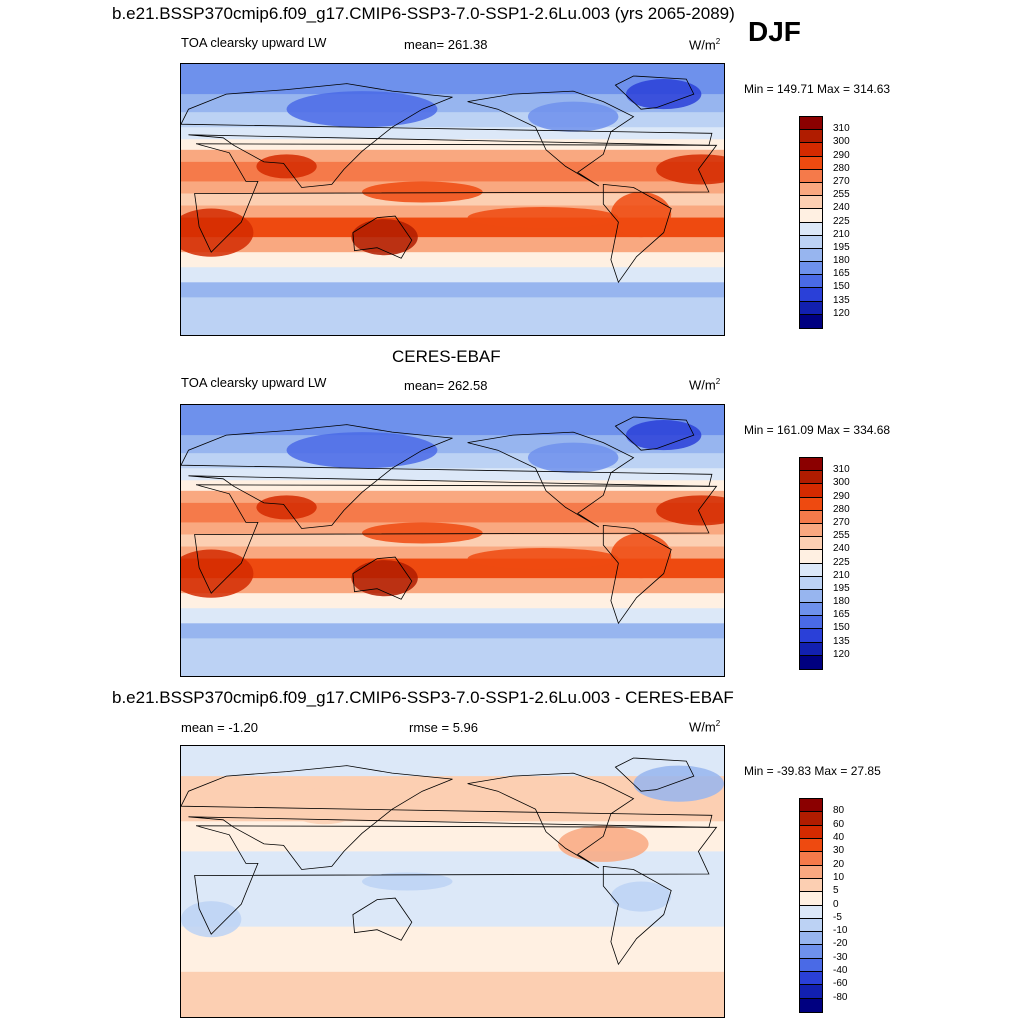 The image size is (1024, 1024). Describe the element at coordinates (836, 891) in the screenshot. I see `colorbar-label: 5` at that location.